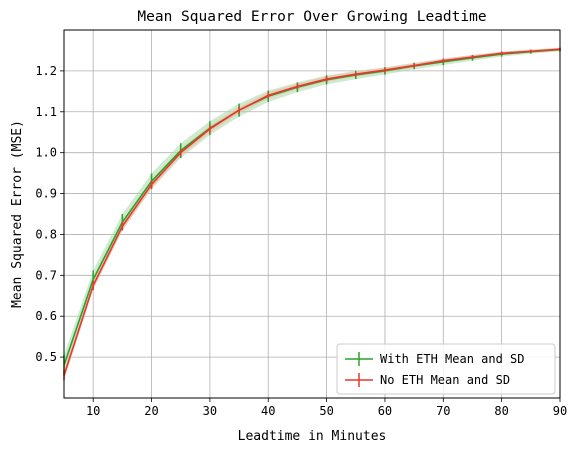 The image size is (578, 453). I want to click on y-tick-label: 0.5, so click(46, 357).